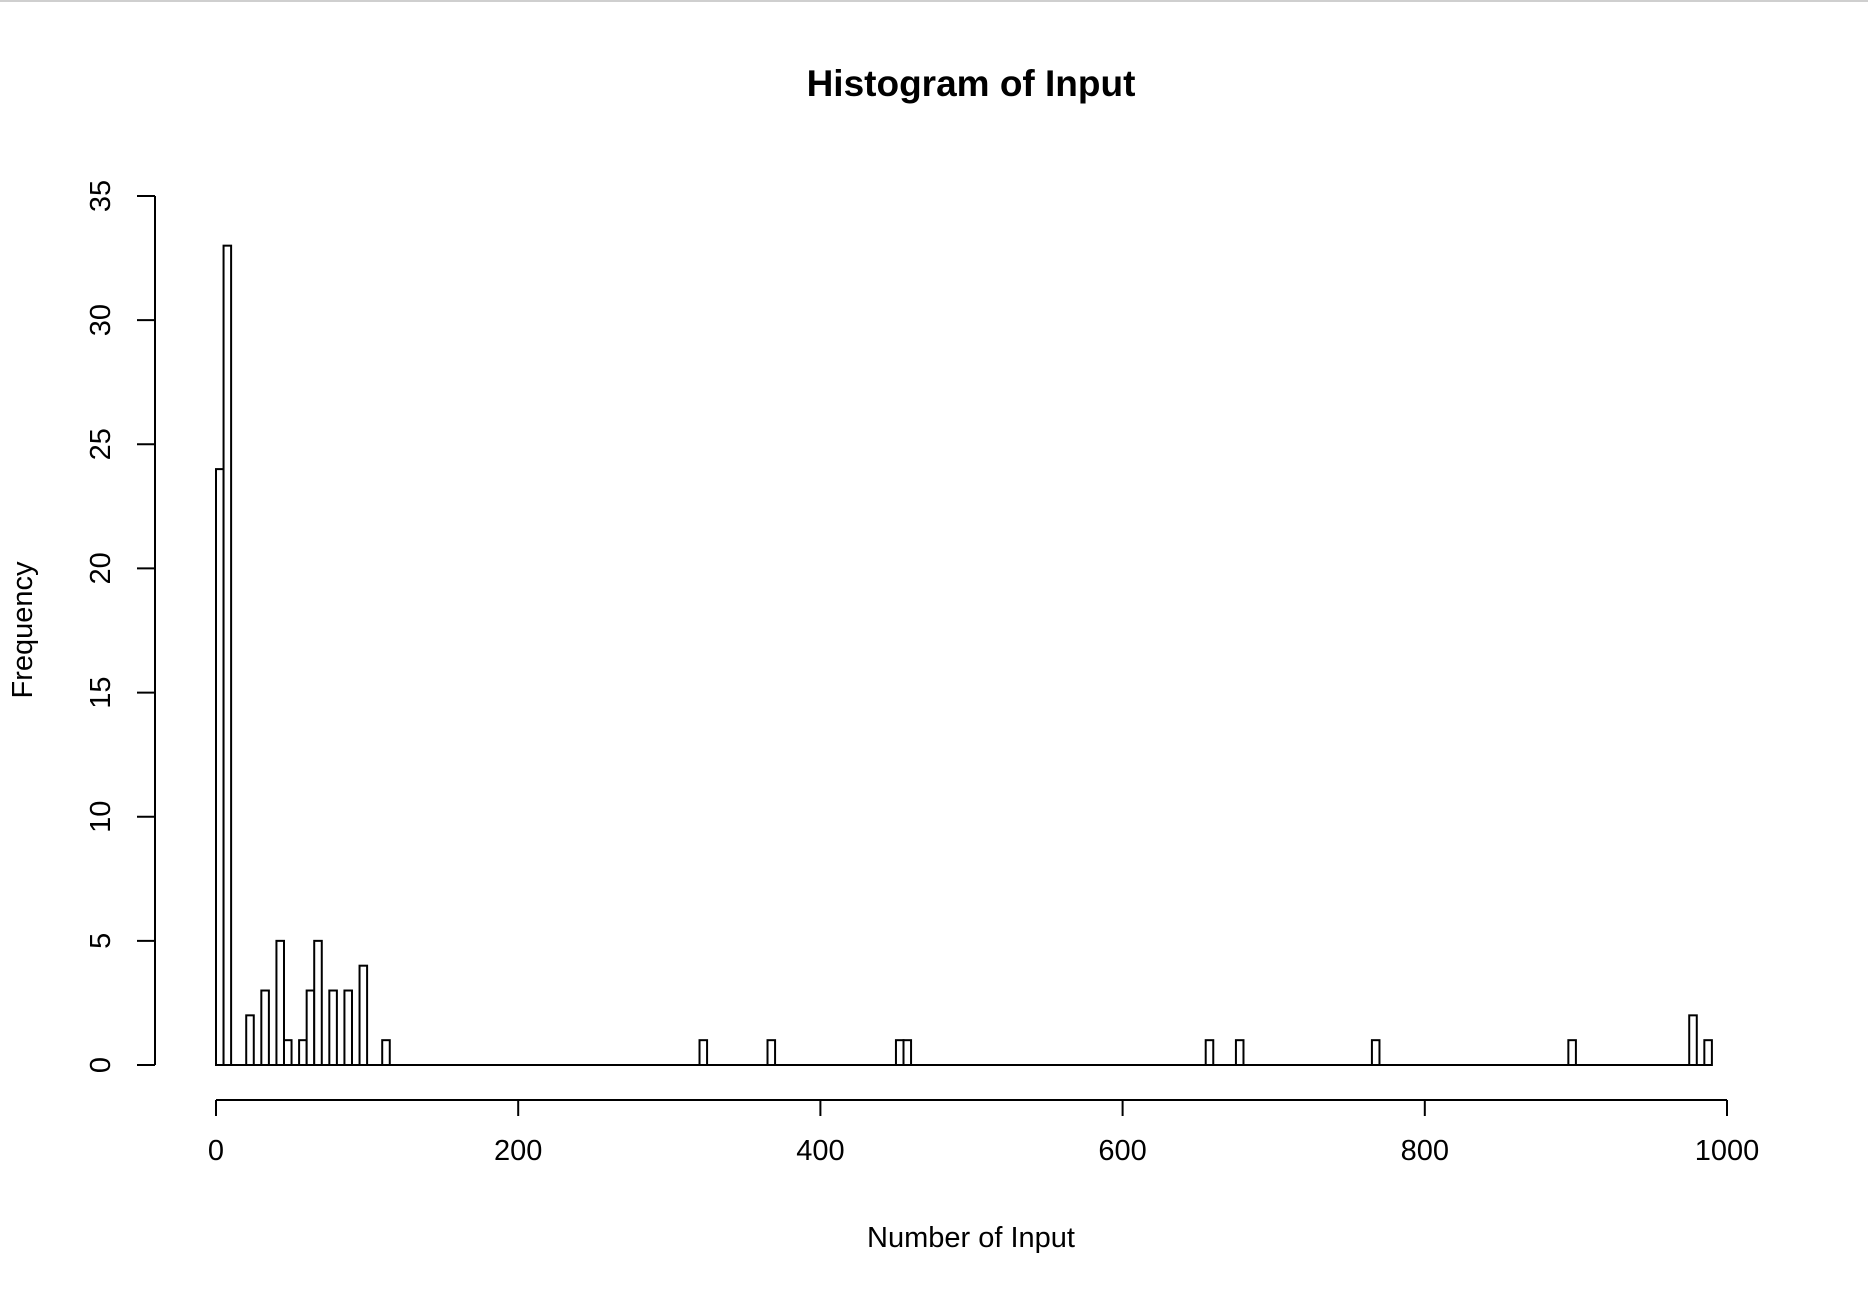  What do you see at coordinates (101, 568) in the screenshot?
I see `y-tick-label: 20` at bounding box center [101, 568].